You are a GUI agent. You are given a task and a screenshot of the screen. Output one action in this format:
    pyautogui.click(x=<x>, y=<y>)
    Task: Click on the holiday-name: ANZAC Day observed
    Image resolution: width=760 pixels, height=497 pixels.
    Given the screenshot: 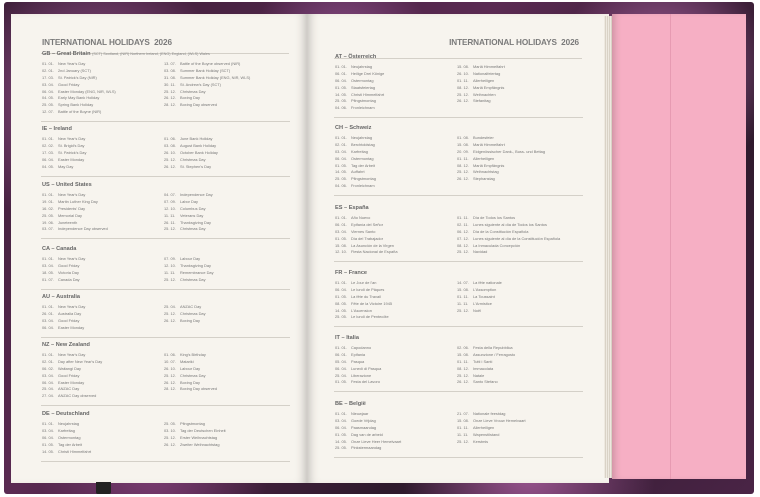 What is the action you would take?
    pyautogui.click(x=77, y=396)
    